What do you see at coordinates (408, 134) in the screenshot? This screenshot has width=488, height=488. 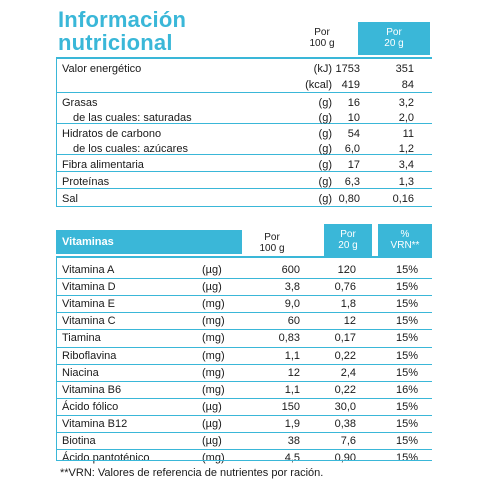 I see `nutrient-per20: 11` at bounding box center [408, 134].